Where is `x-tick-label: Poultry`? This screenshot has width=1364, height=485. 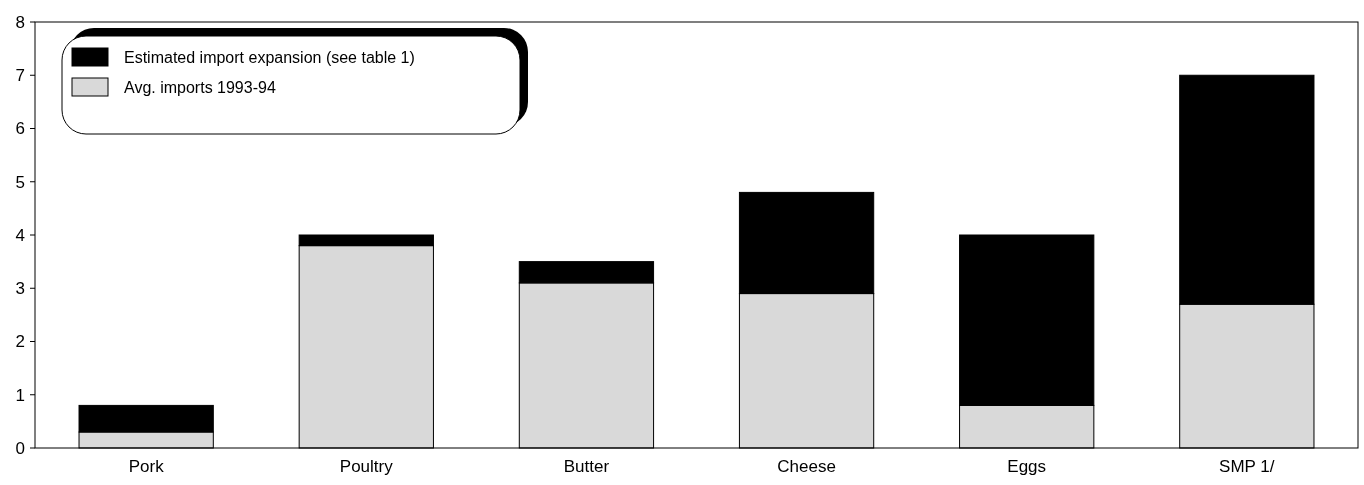 x-tick-label: Poultry is located at coordinates (366, 466).